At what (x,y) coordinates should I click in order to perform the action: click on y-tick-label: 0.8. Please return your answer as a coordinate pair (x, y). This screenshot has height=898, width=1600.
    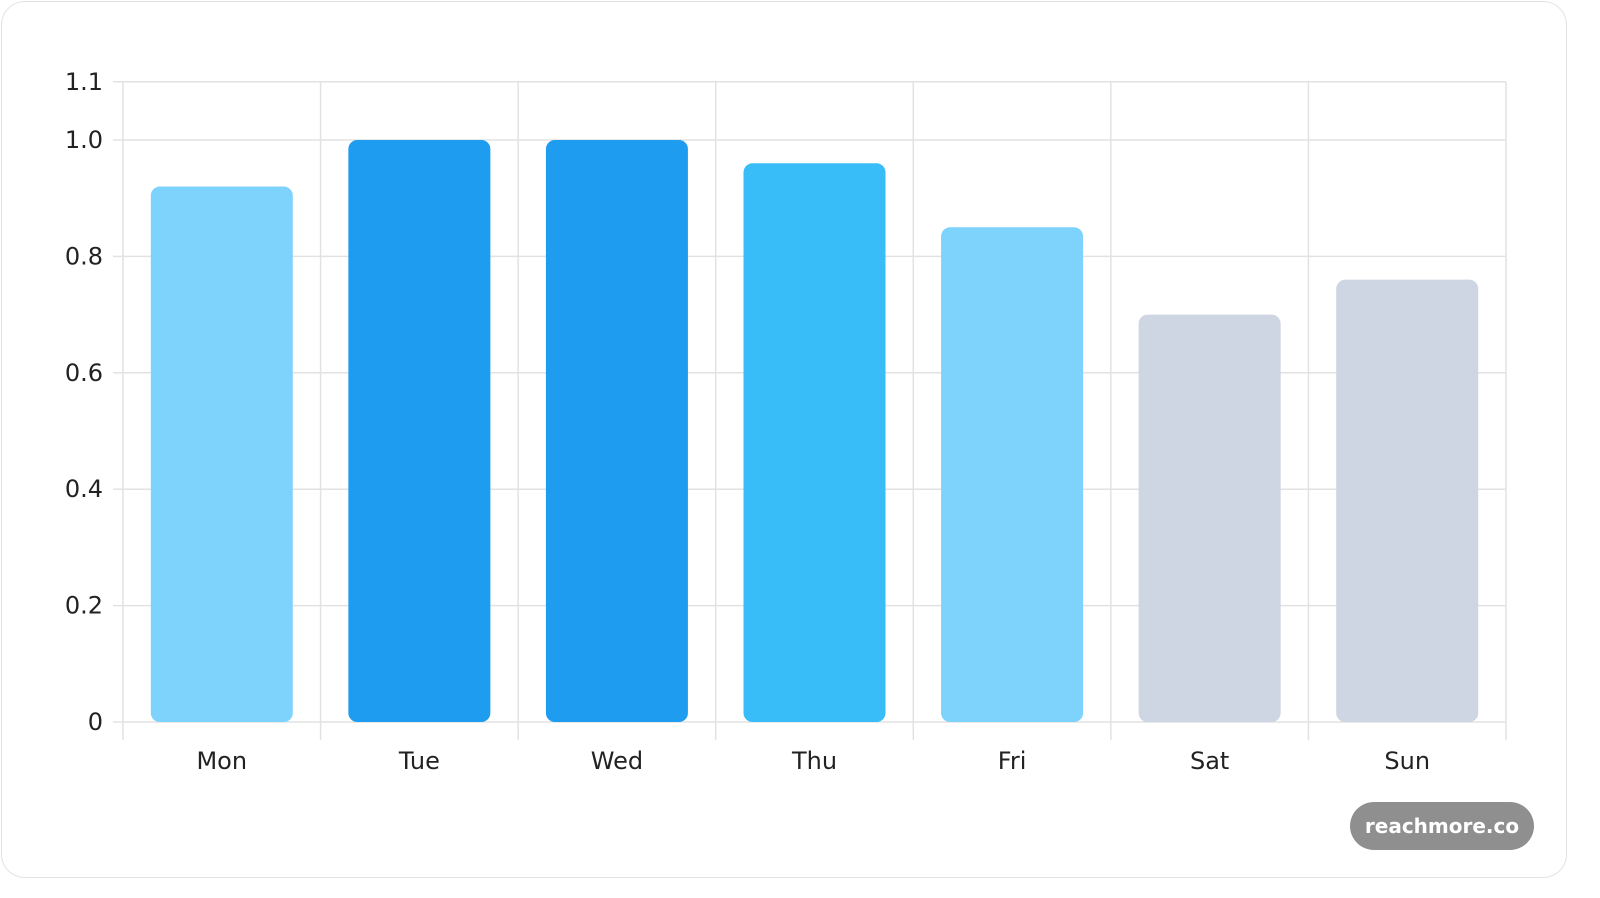
    Looking at the image, I should click on (84, 256).